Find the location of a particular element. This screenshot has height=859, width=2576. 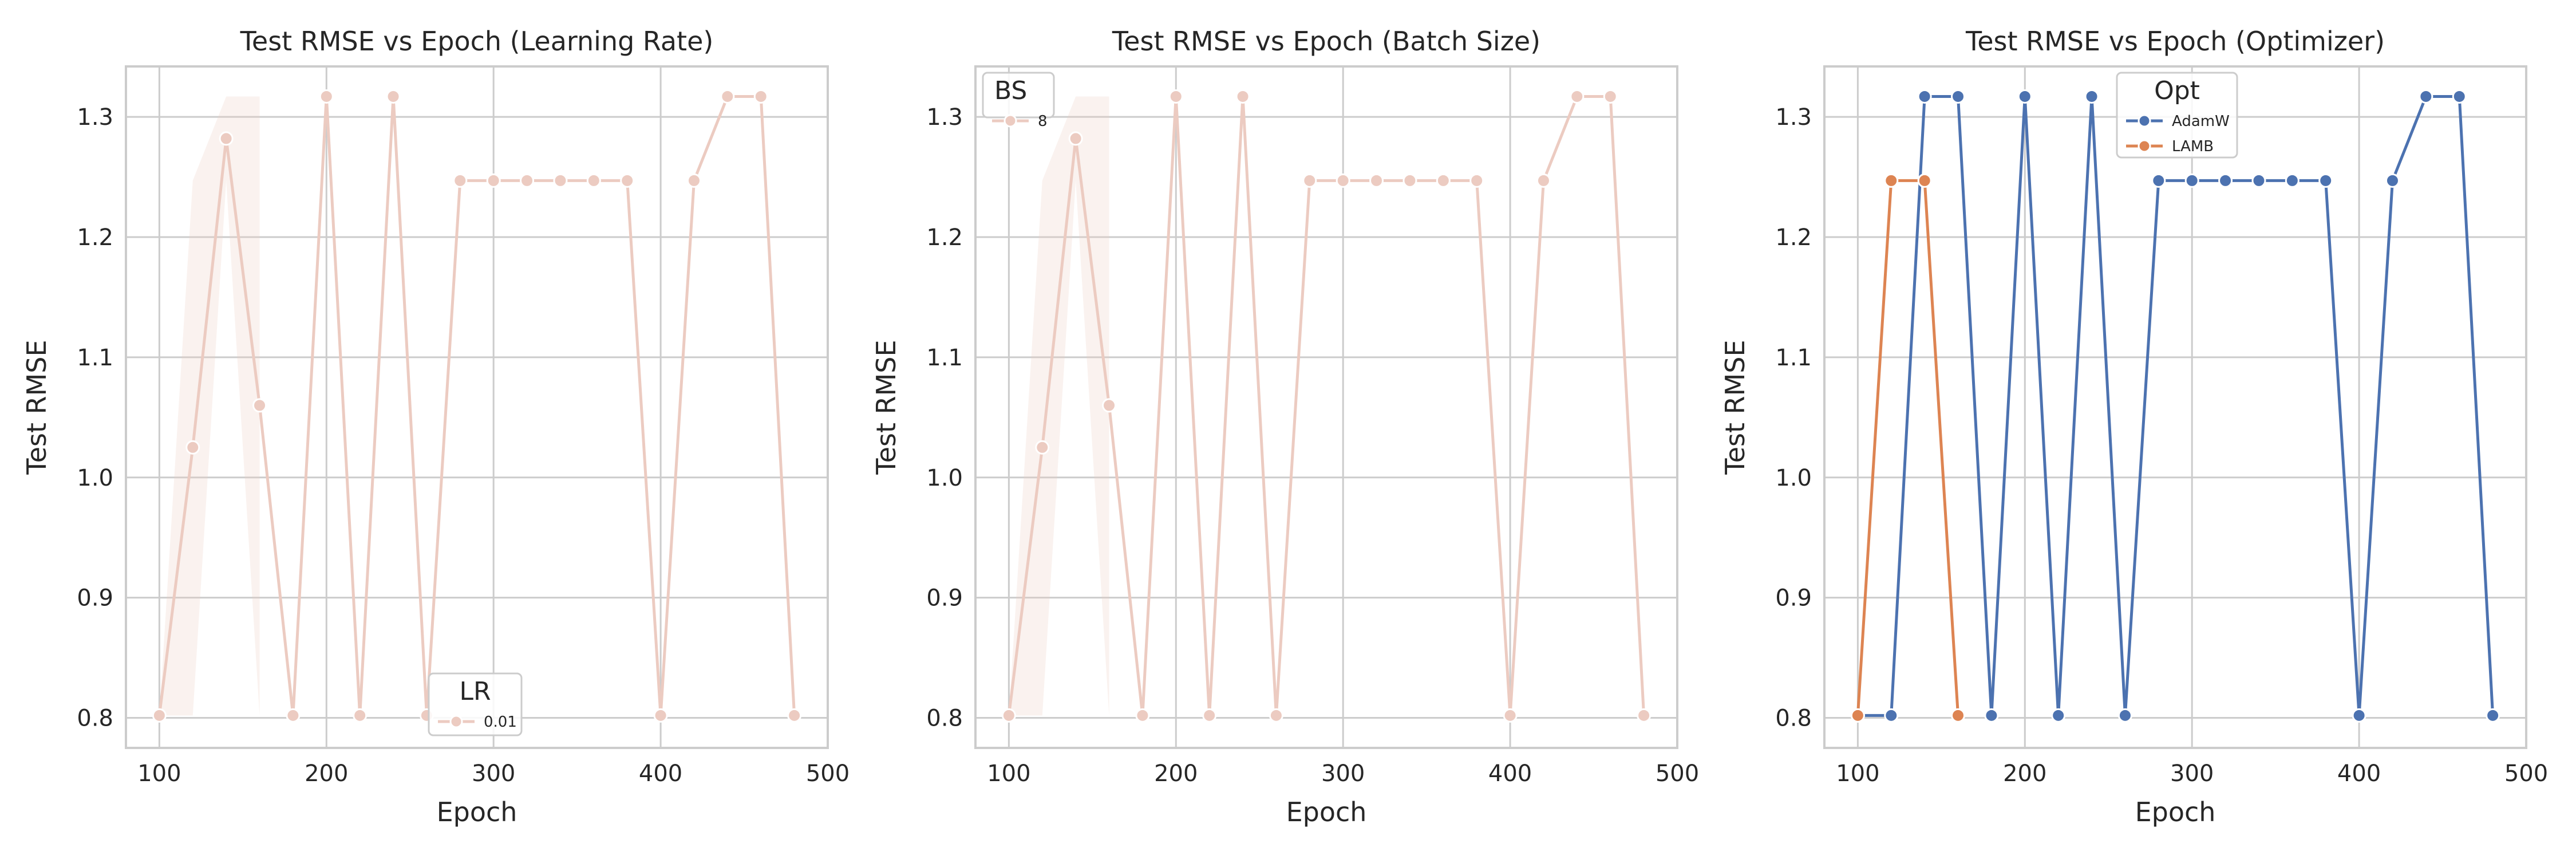

y-tick-label: 1.1 is located at coordinates (1793, 358).